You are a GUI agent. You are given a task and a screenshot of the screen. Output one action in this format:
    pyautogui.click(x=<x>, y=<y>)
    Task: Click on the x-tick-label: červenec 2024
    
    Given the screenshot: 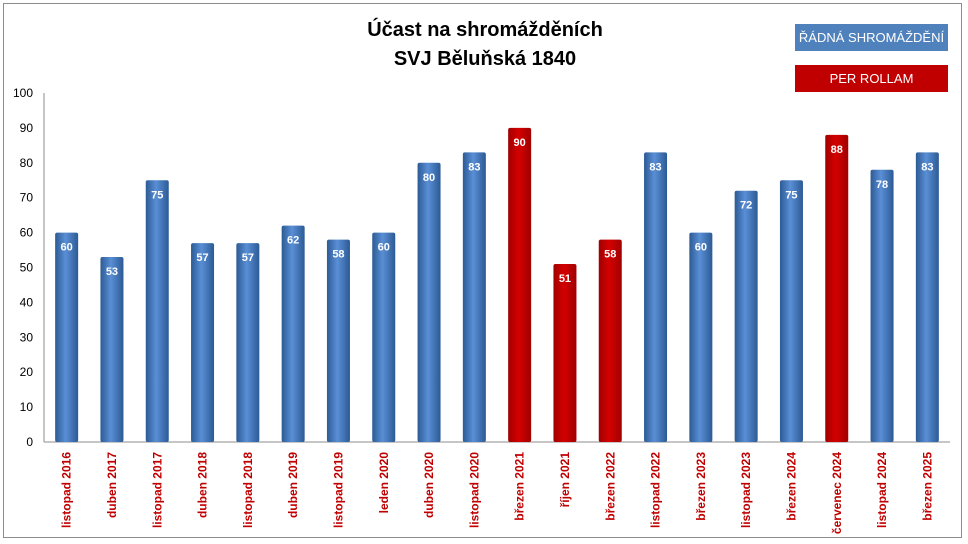 What is the action you would take?
    pyautogui.click(x=837, y=493)
    